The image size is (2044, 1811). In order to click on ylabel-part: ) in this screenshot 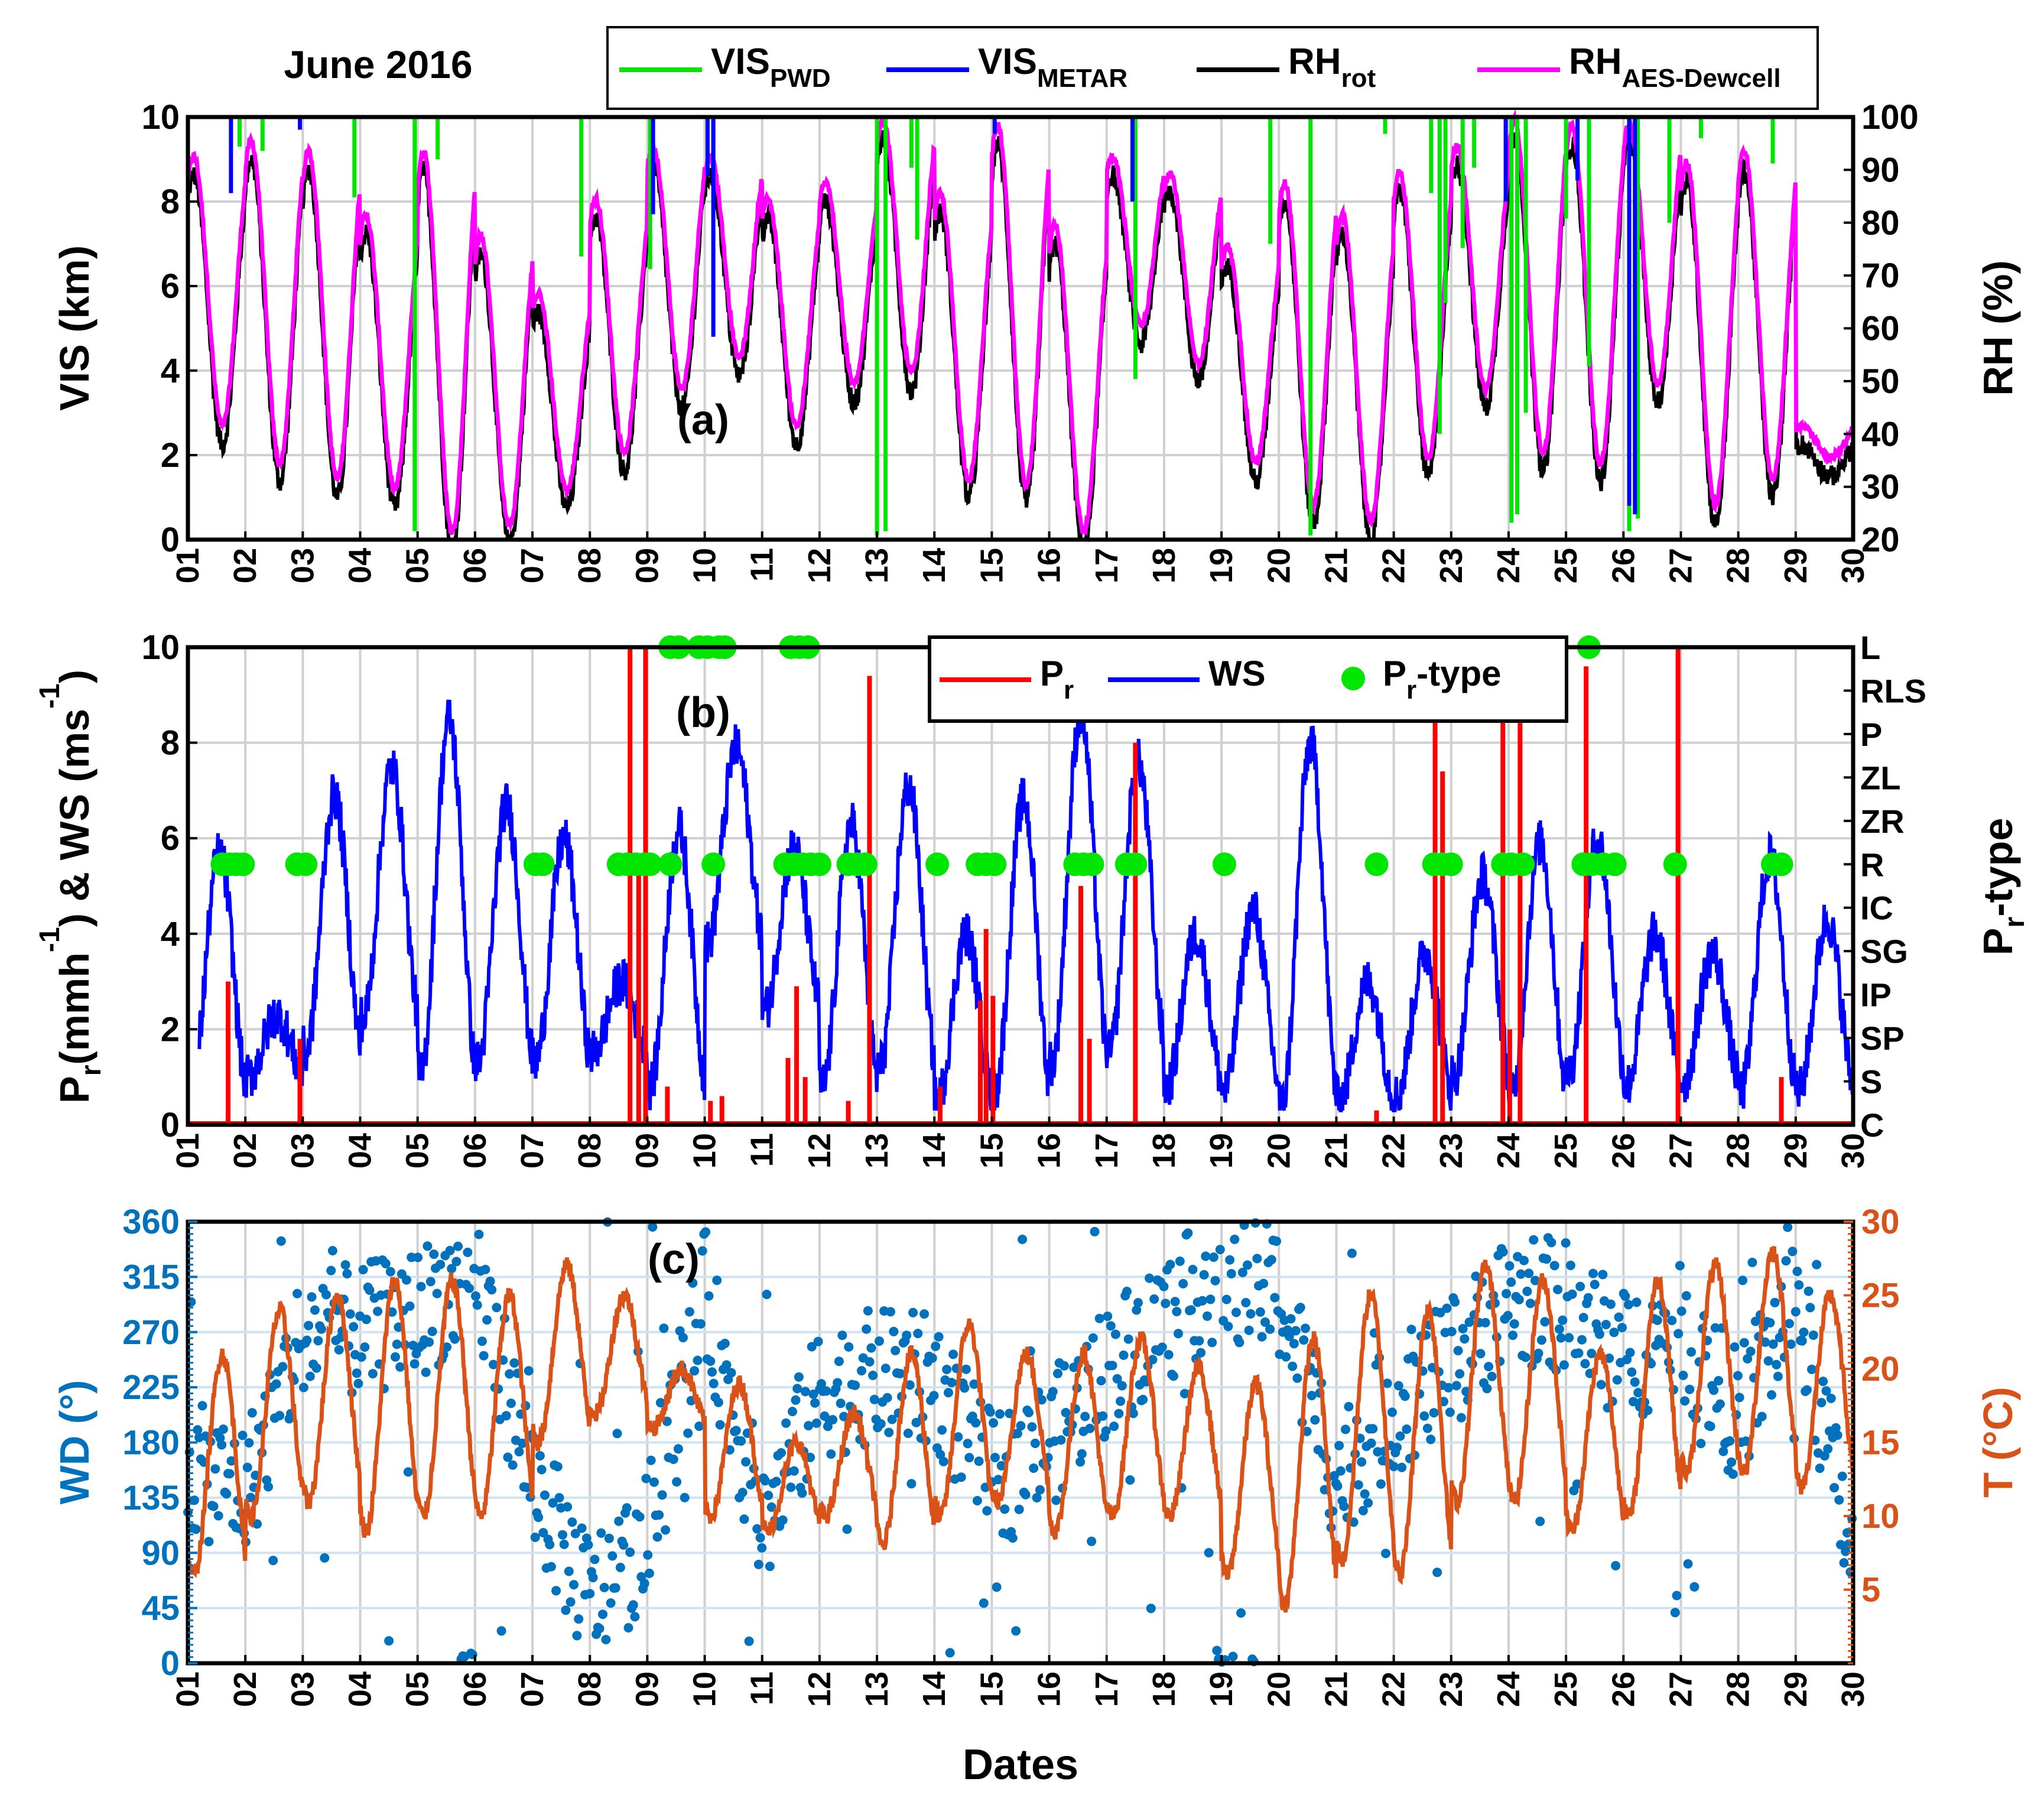, I will do `click(74, 677)`.